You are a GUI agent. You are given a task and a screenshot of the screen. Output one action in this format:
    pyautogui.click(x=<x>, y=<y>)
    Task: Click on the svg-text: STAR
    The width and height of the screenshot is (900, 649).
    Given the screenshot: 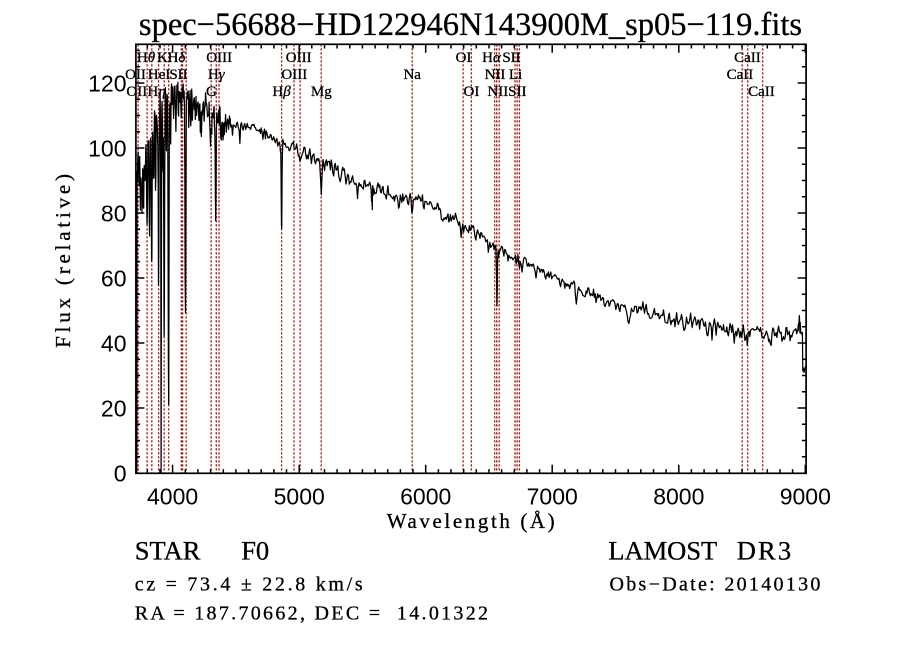 What is the action you would take?
    pyautogui.click(x=168, y=551)
    